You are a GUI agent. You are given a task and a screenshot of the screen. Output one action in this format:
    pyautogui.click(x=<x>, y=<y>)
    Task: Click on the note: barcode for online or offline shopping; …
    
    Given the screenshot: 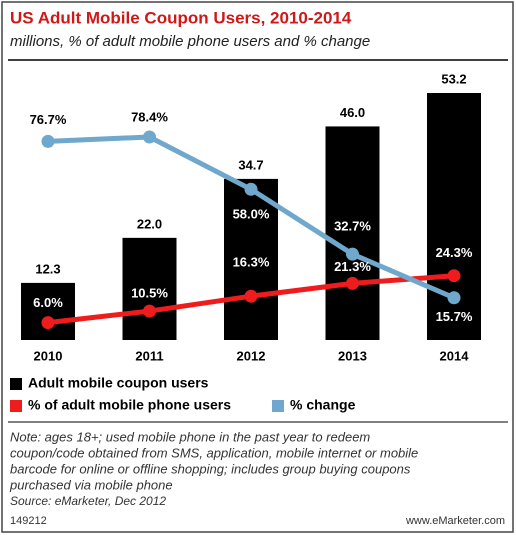 What is the action you would take?
    pyautogui.click(x=210, y=468)
    